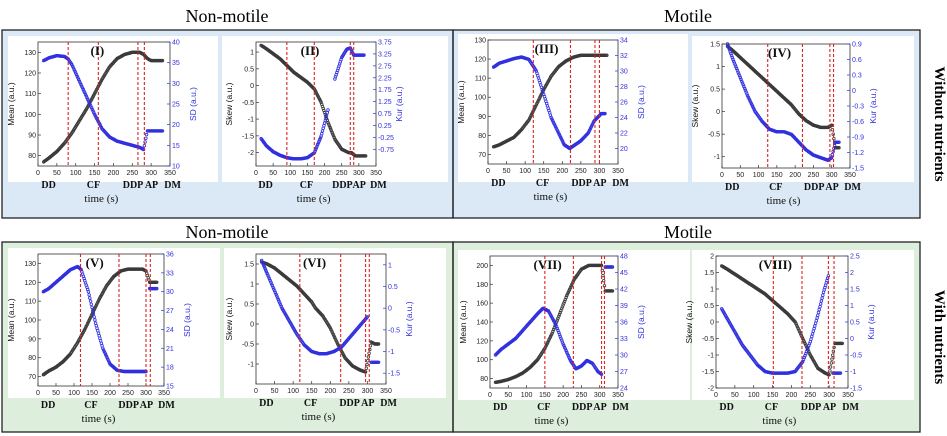 Image resolution: width=947 pixels, height=436 pixels. I want to click on y-tick-label: 1.5, so click(249, 265).